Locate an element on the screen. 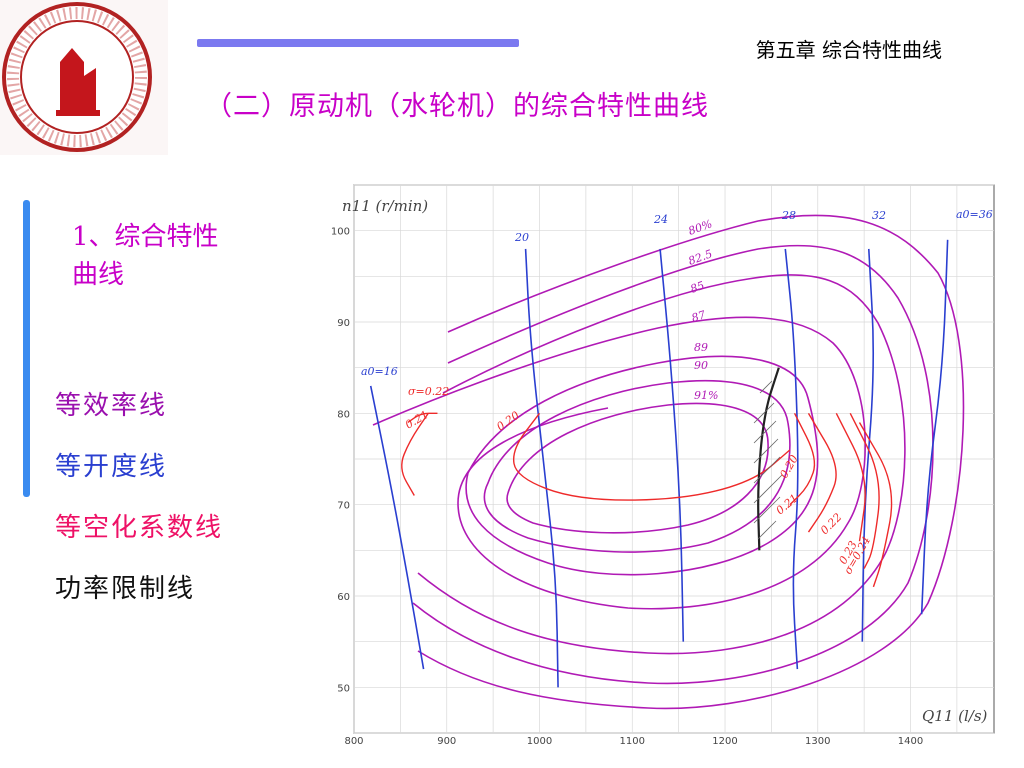 This screenshot has height=768, width=1024. opening-label: a0=16 is located at coordinates (379, 371).